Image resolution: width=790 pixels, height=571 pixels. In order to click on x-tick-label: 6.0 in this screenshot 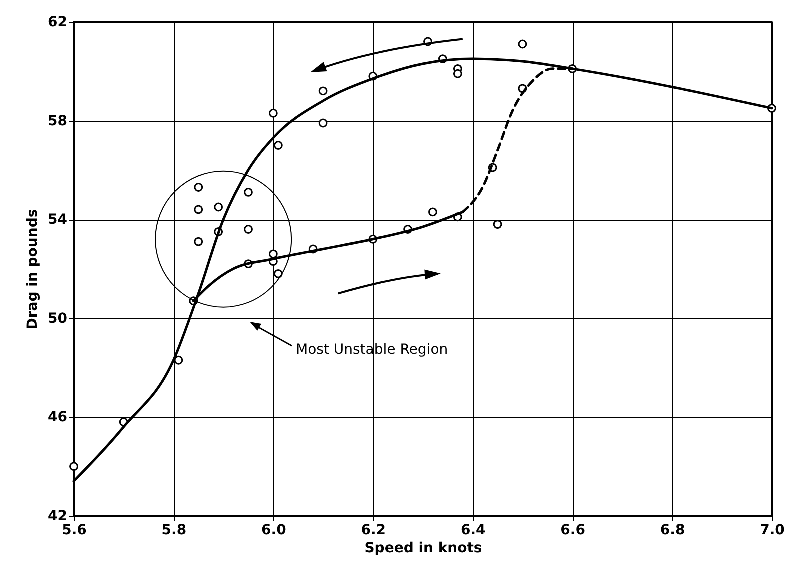, I will do `click(274, 530)`.